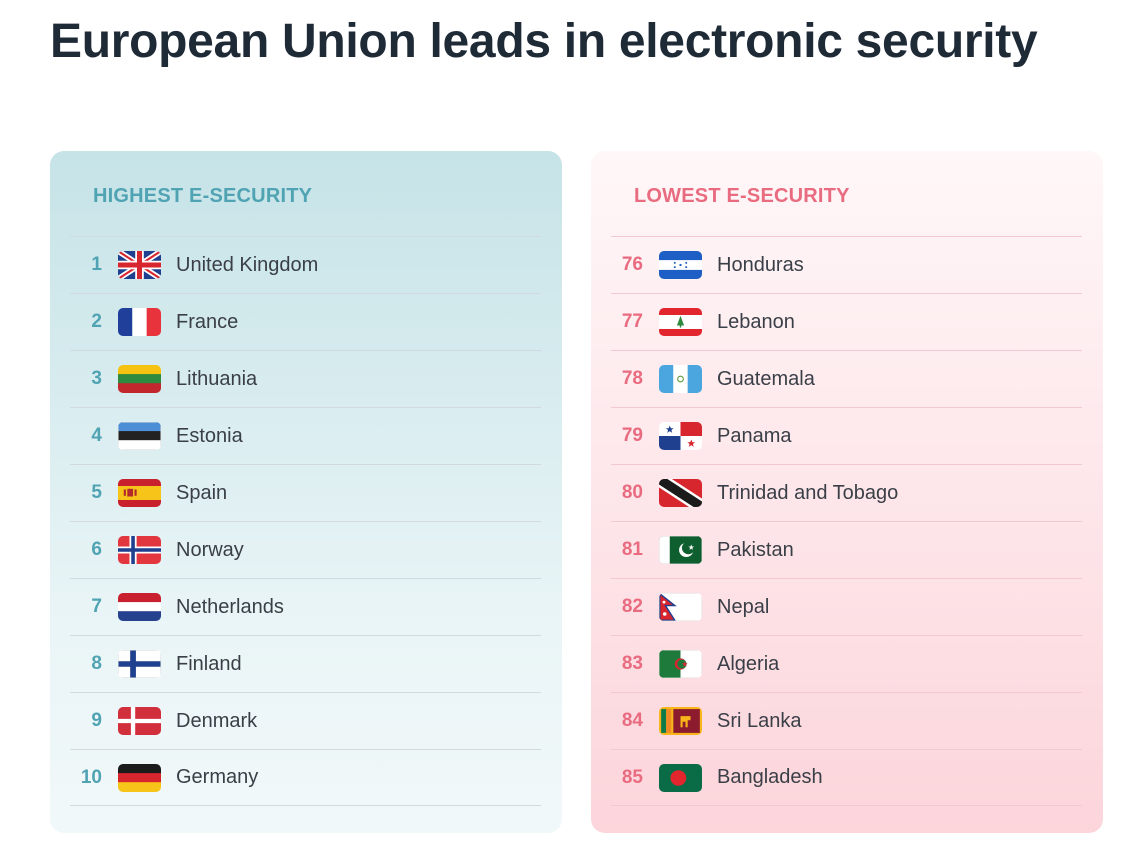  What do you see at coordinates (770, 777) in the screenshot?
I see `country-name: Bangladesh` at bounding box center [770, 777].